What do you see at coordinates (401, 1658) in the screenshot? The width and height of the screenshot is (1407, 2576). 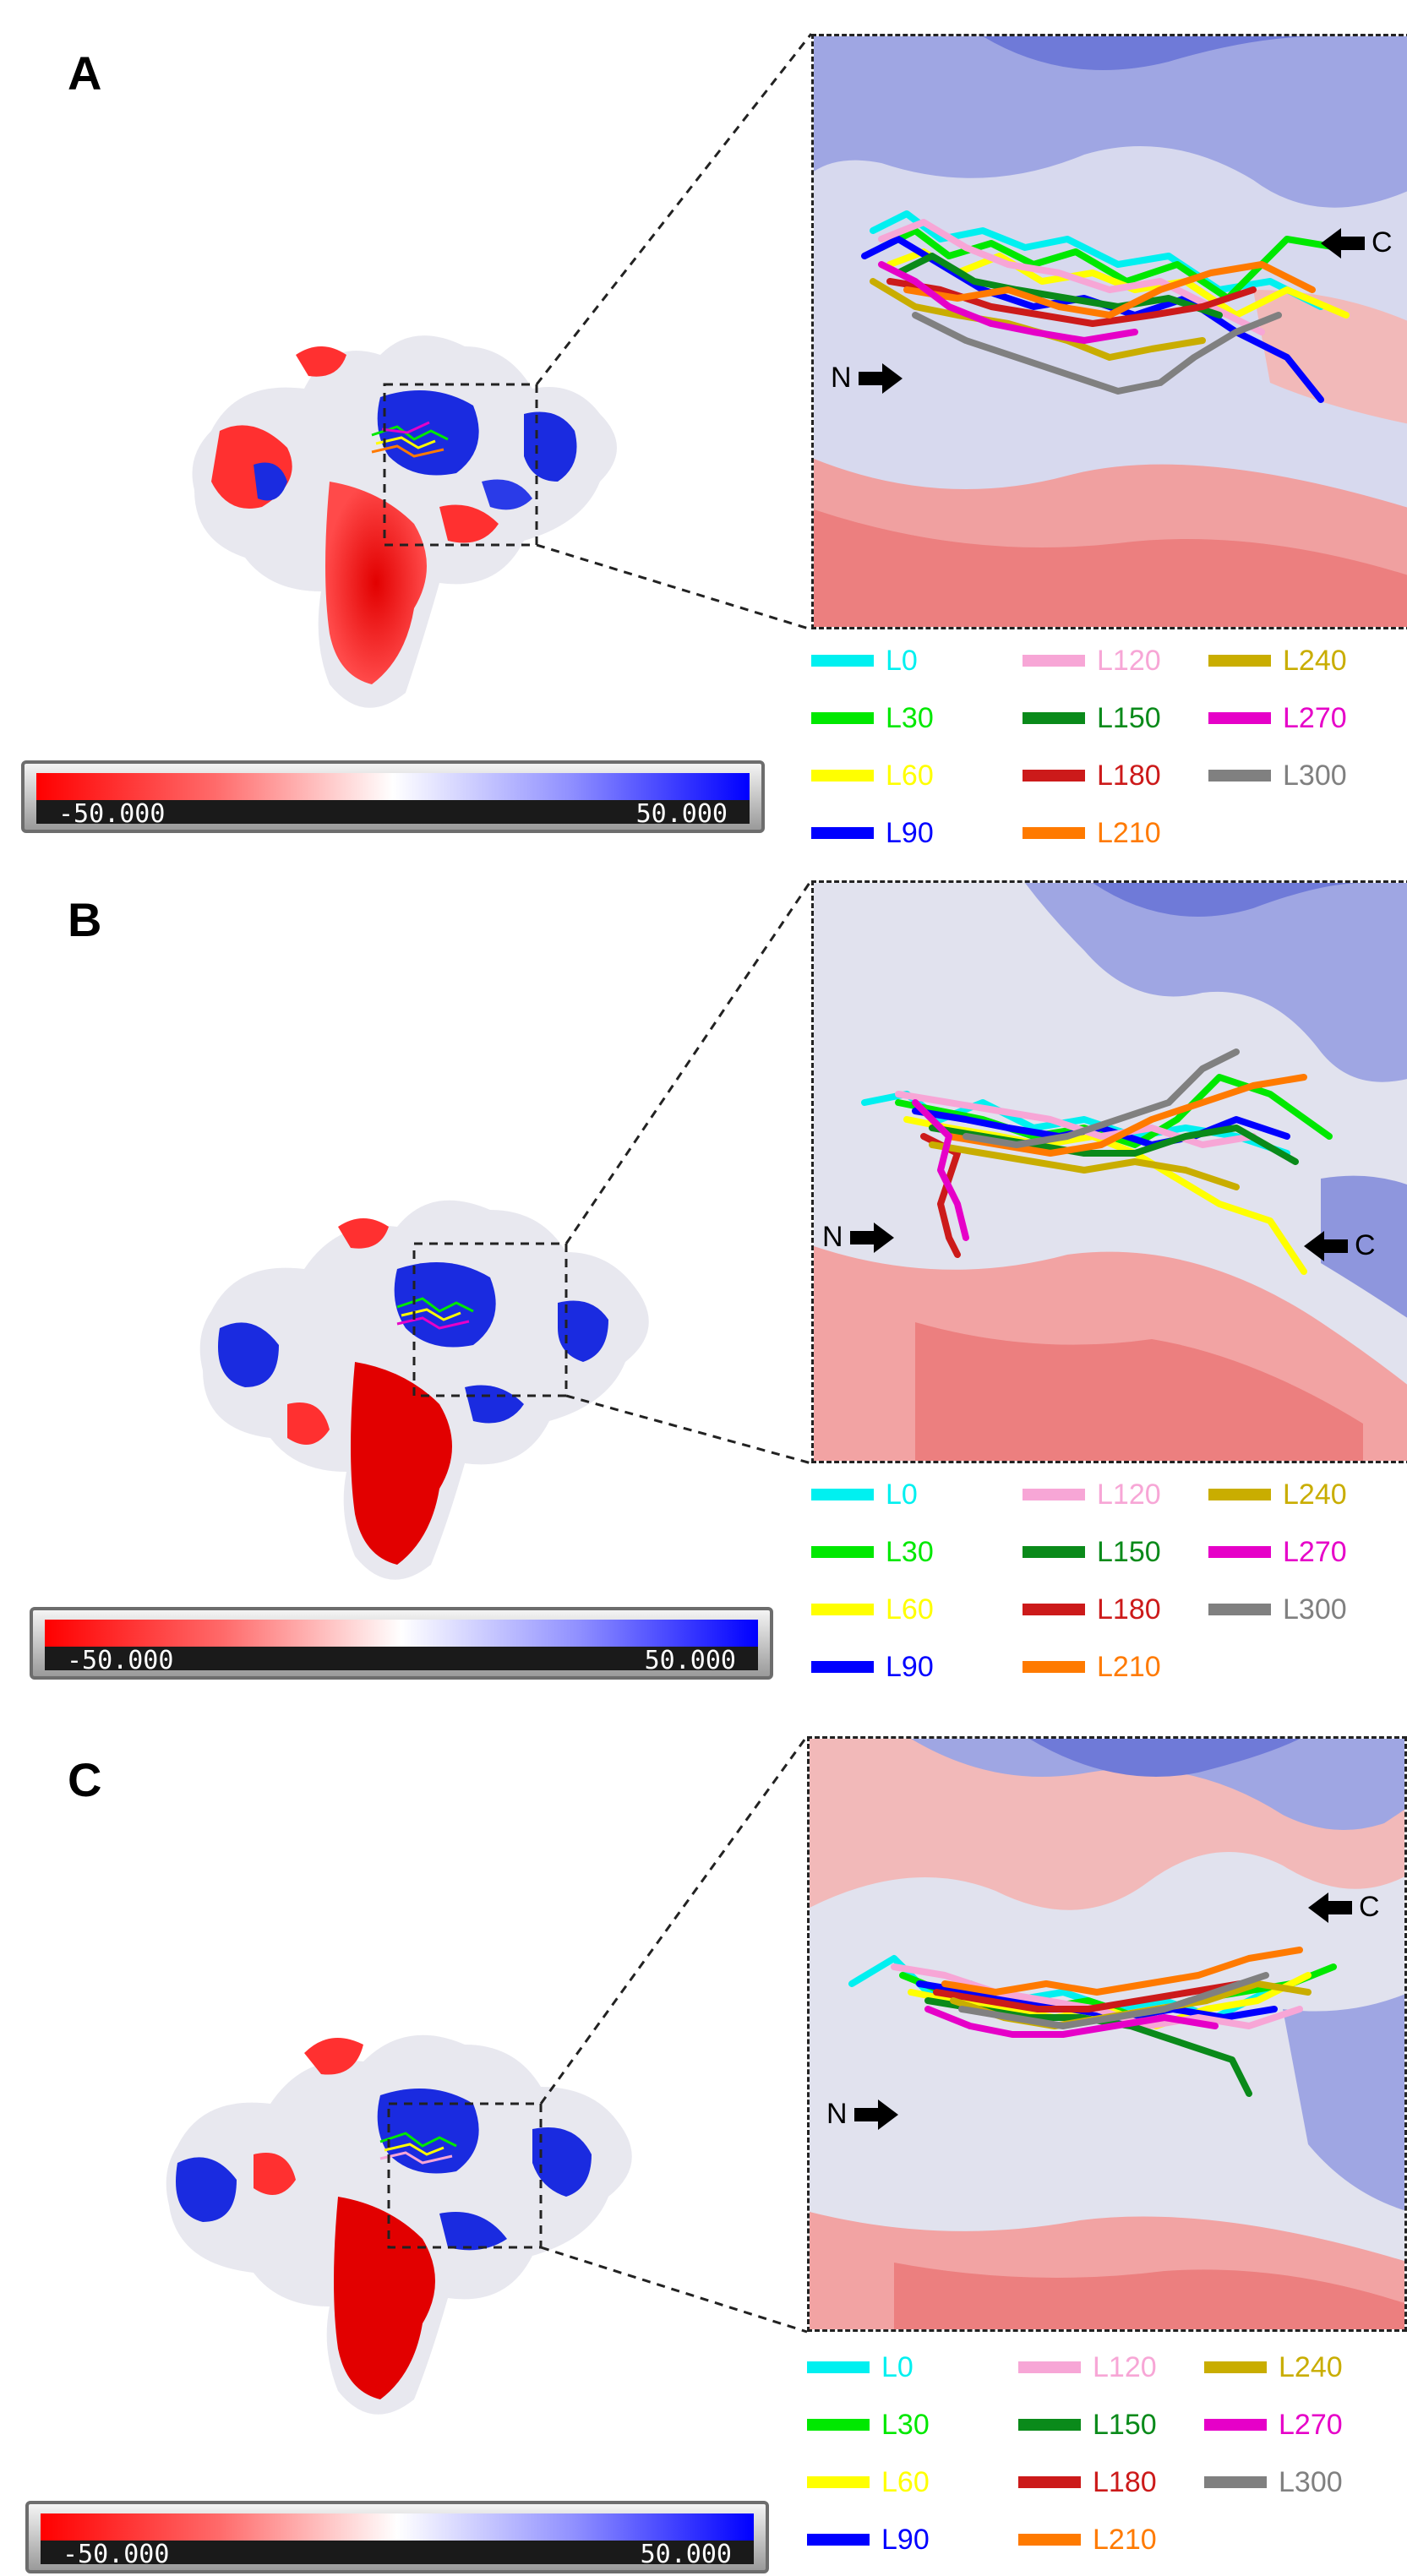 I see `colorbar-label-strip` at bounding box center [401, 1658].